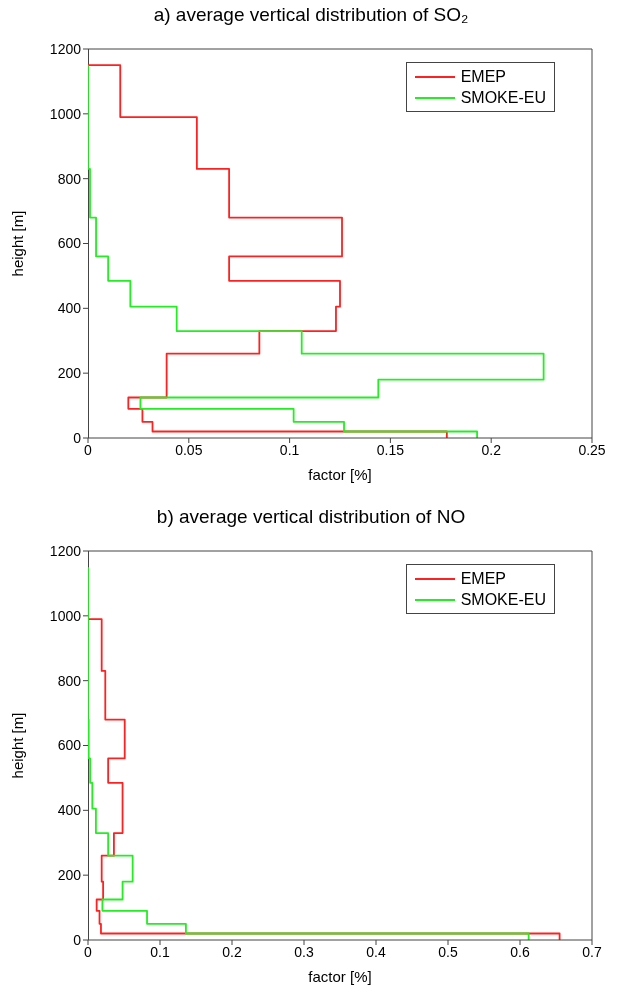 The width and height of the screenshot is (622, 1004). I want to click on x-tick-label: 0.15, so click(390, 449).